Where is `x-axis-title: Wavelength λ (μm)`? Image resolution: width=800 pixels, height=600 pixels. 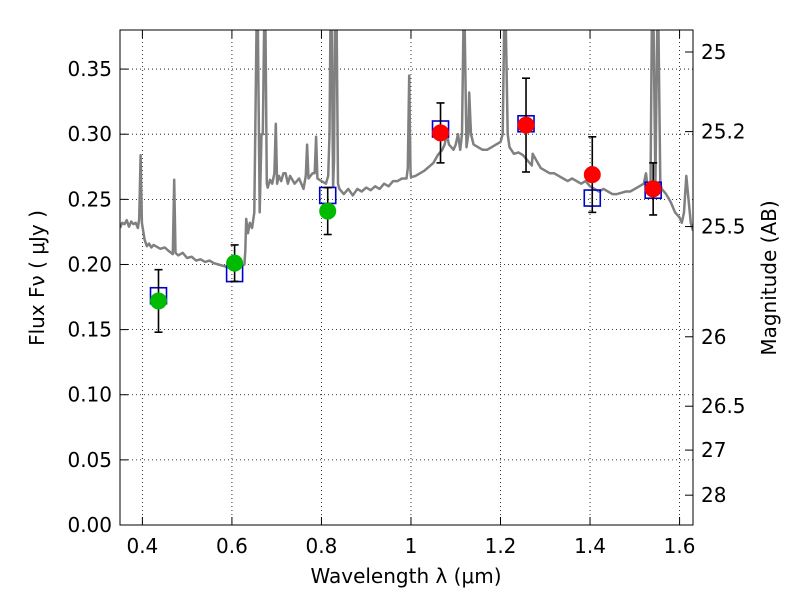
x-axis-title: Wavelength λ (μm) is located at coordinates (405, 576).